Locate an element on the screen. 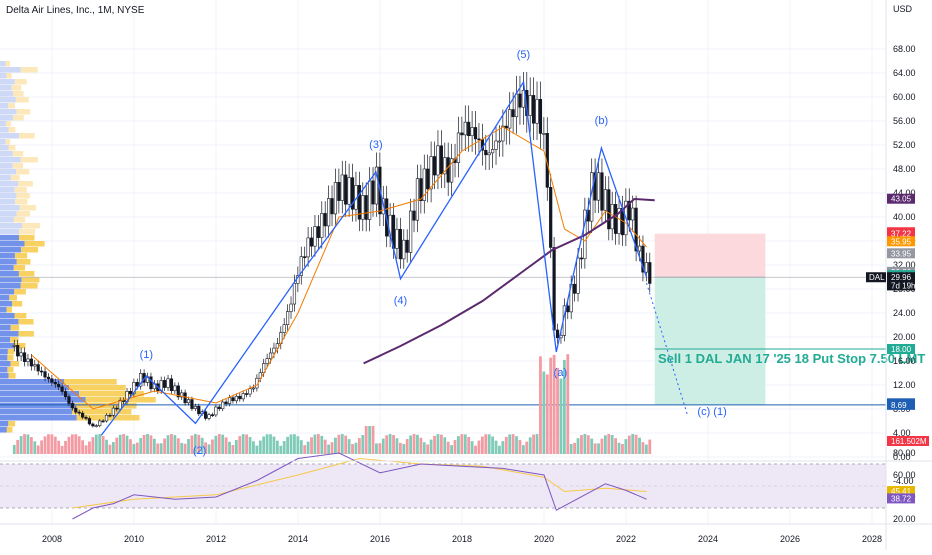 This screenshot has width=932, height=555. price-tick-label: 20.00 is located at coordinates (904, 337).